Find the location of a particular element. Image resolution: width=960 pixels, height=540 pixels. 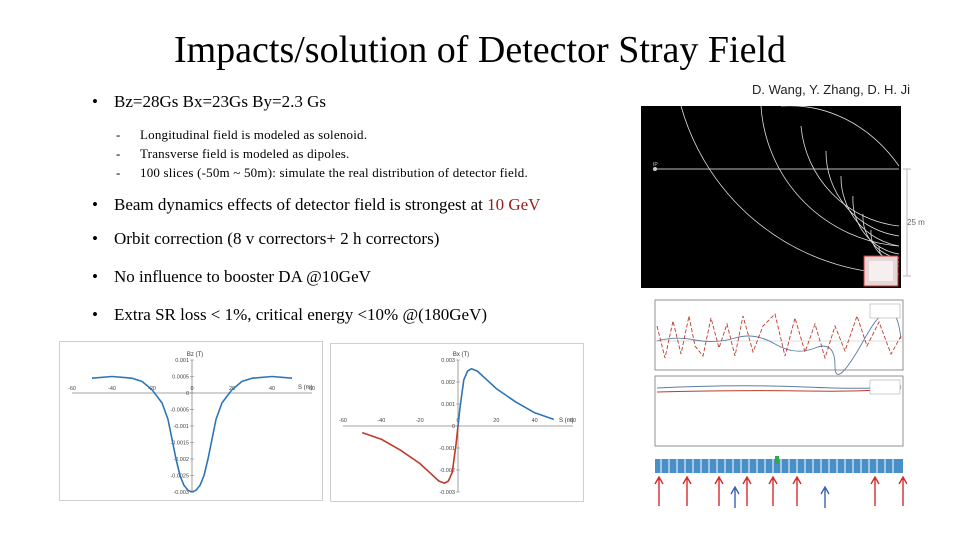

x-tick-label: -20 is located at coordinates (420, 421).